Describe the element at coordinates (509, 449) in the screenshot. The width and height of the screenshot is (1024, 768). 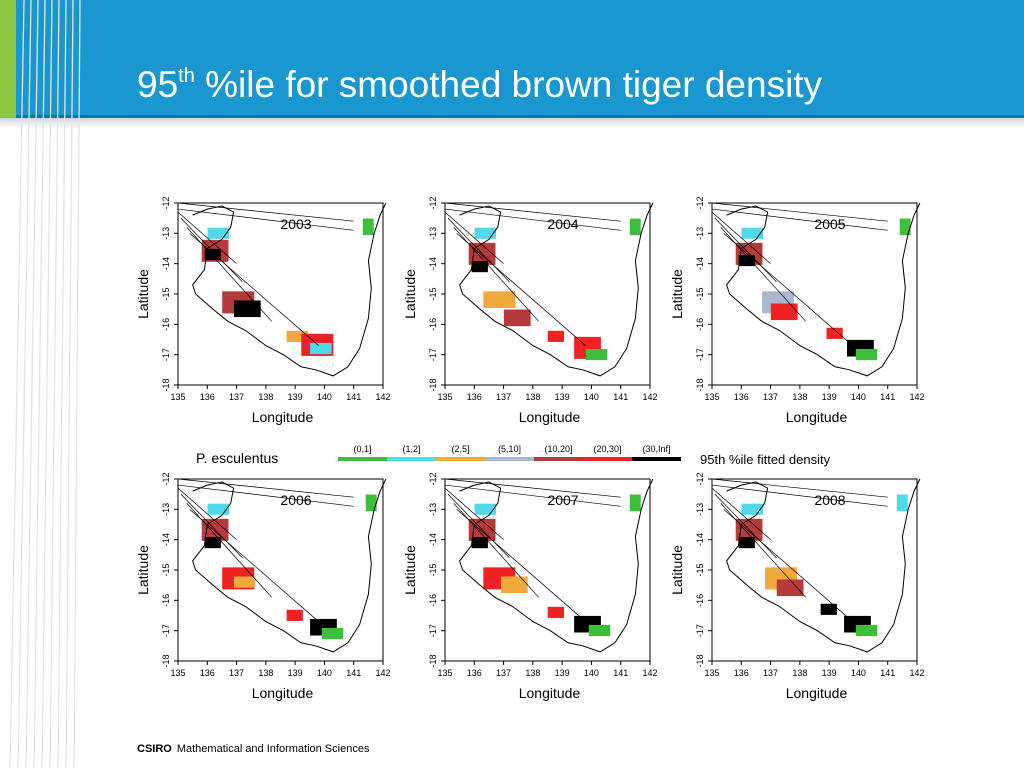
I see `legend-class-label: (5,10]` at that location.